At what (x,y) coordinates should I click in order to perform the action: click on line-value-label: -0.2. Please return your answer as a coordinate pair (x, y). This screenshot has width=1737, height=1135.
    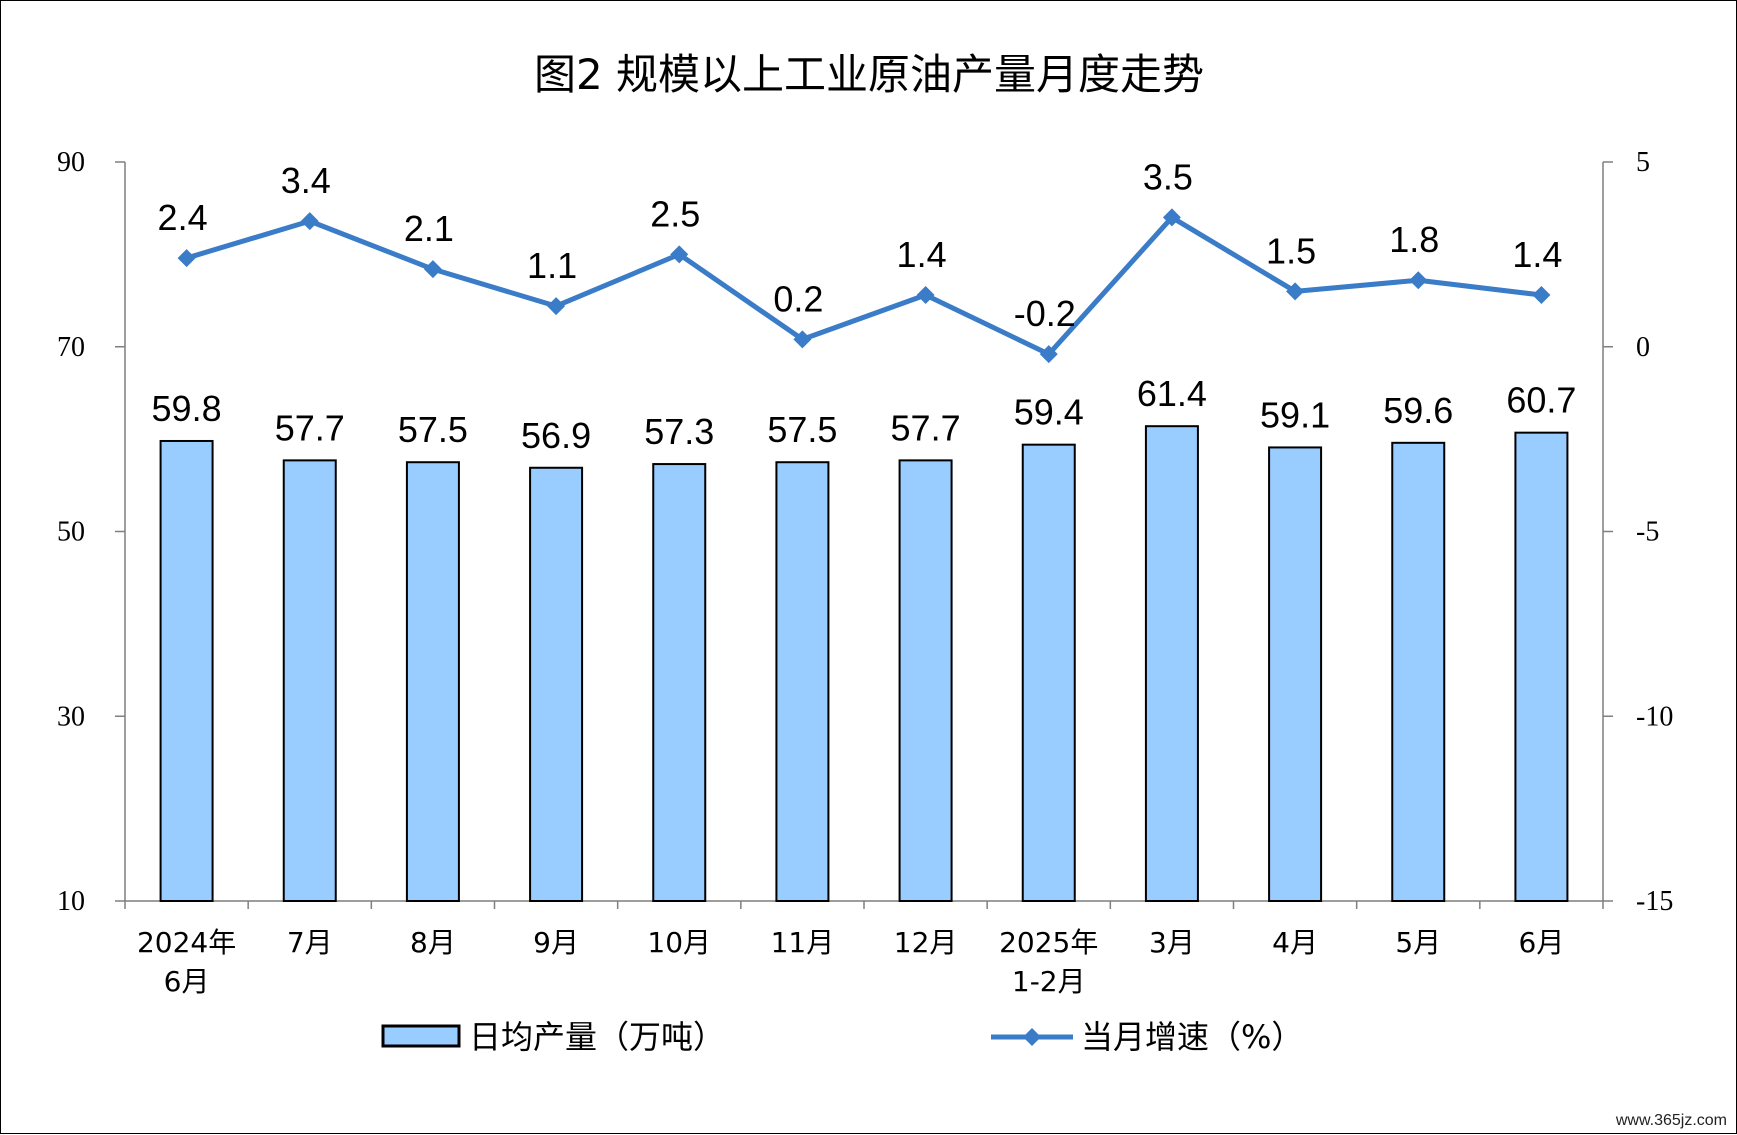
    Looking at the image, I should click on (1045, 313).